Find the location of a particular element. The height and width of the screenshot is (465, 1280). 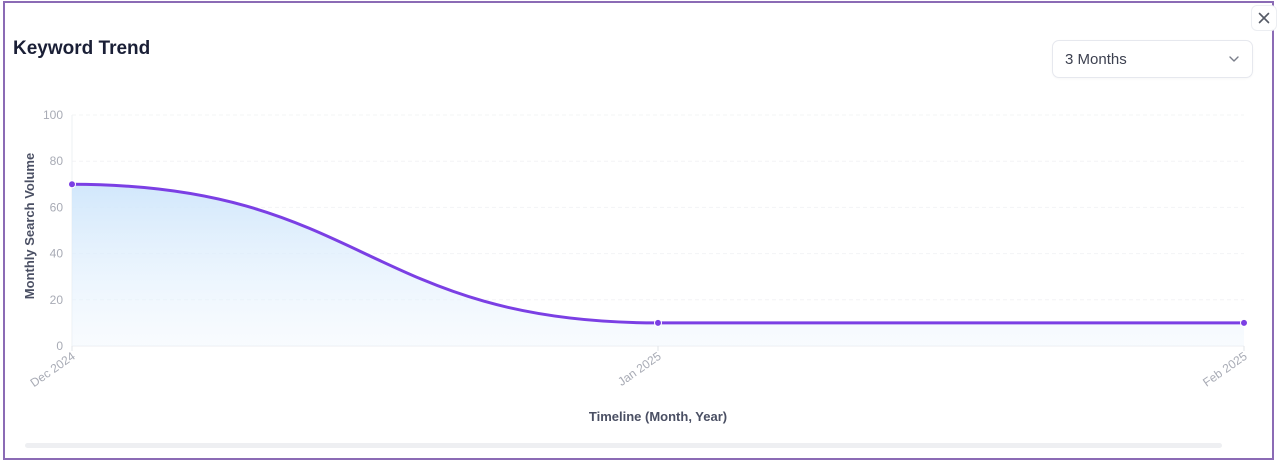

x-tick-label: Dec 2024 is located at coordinates (53, 369).